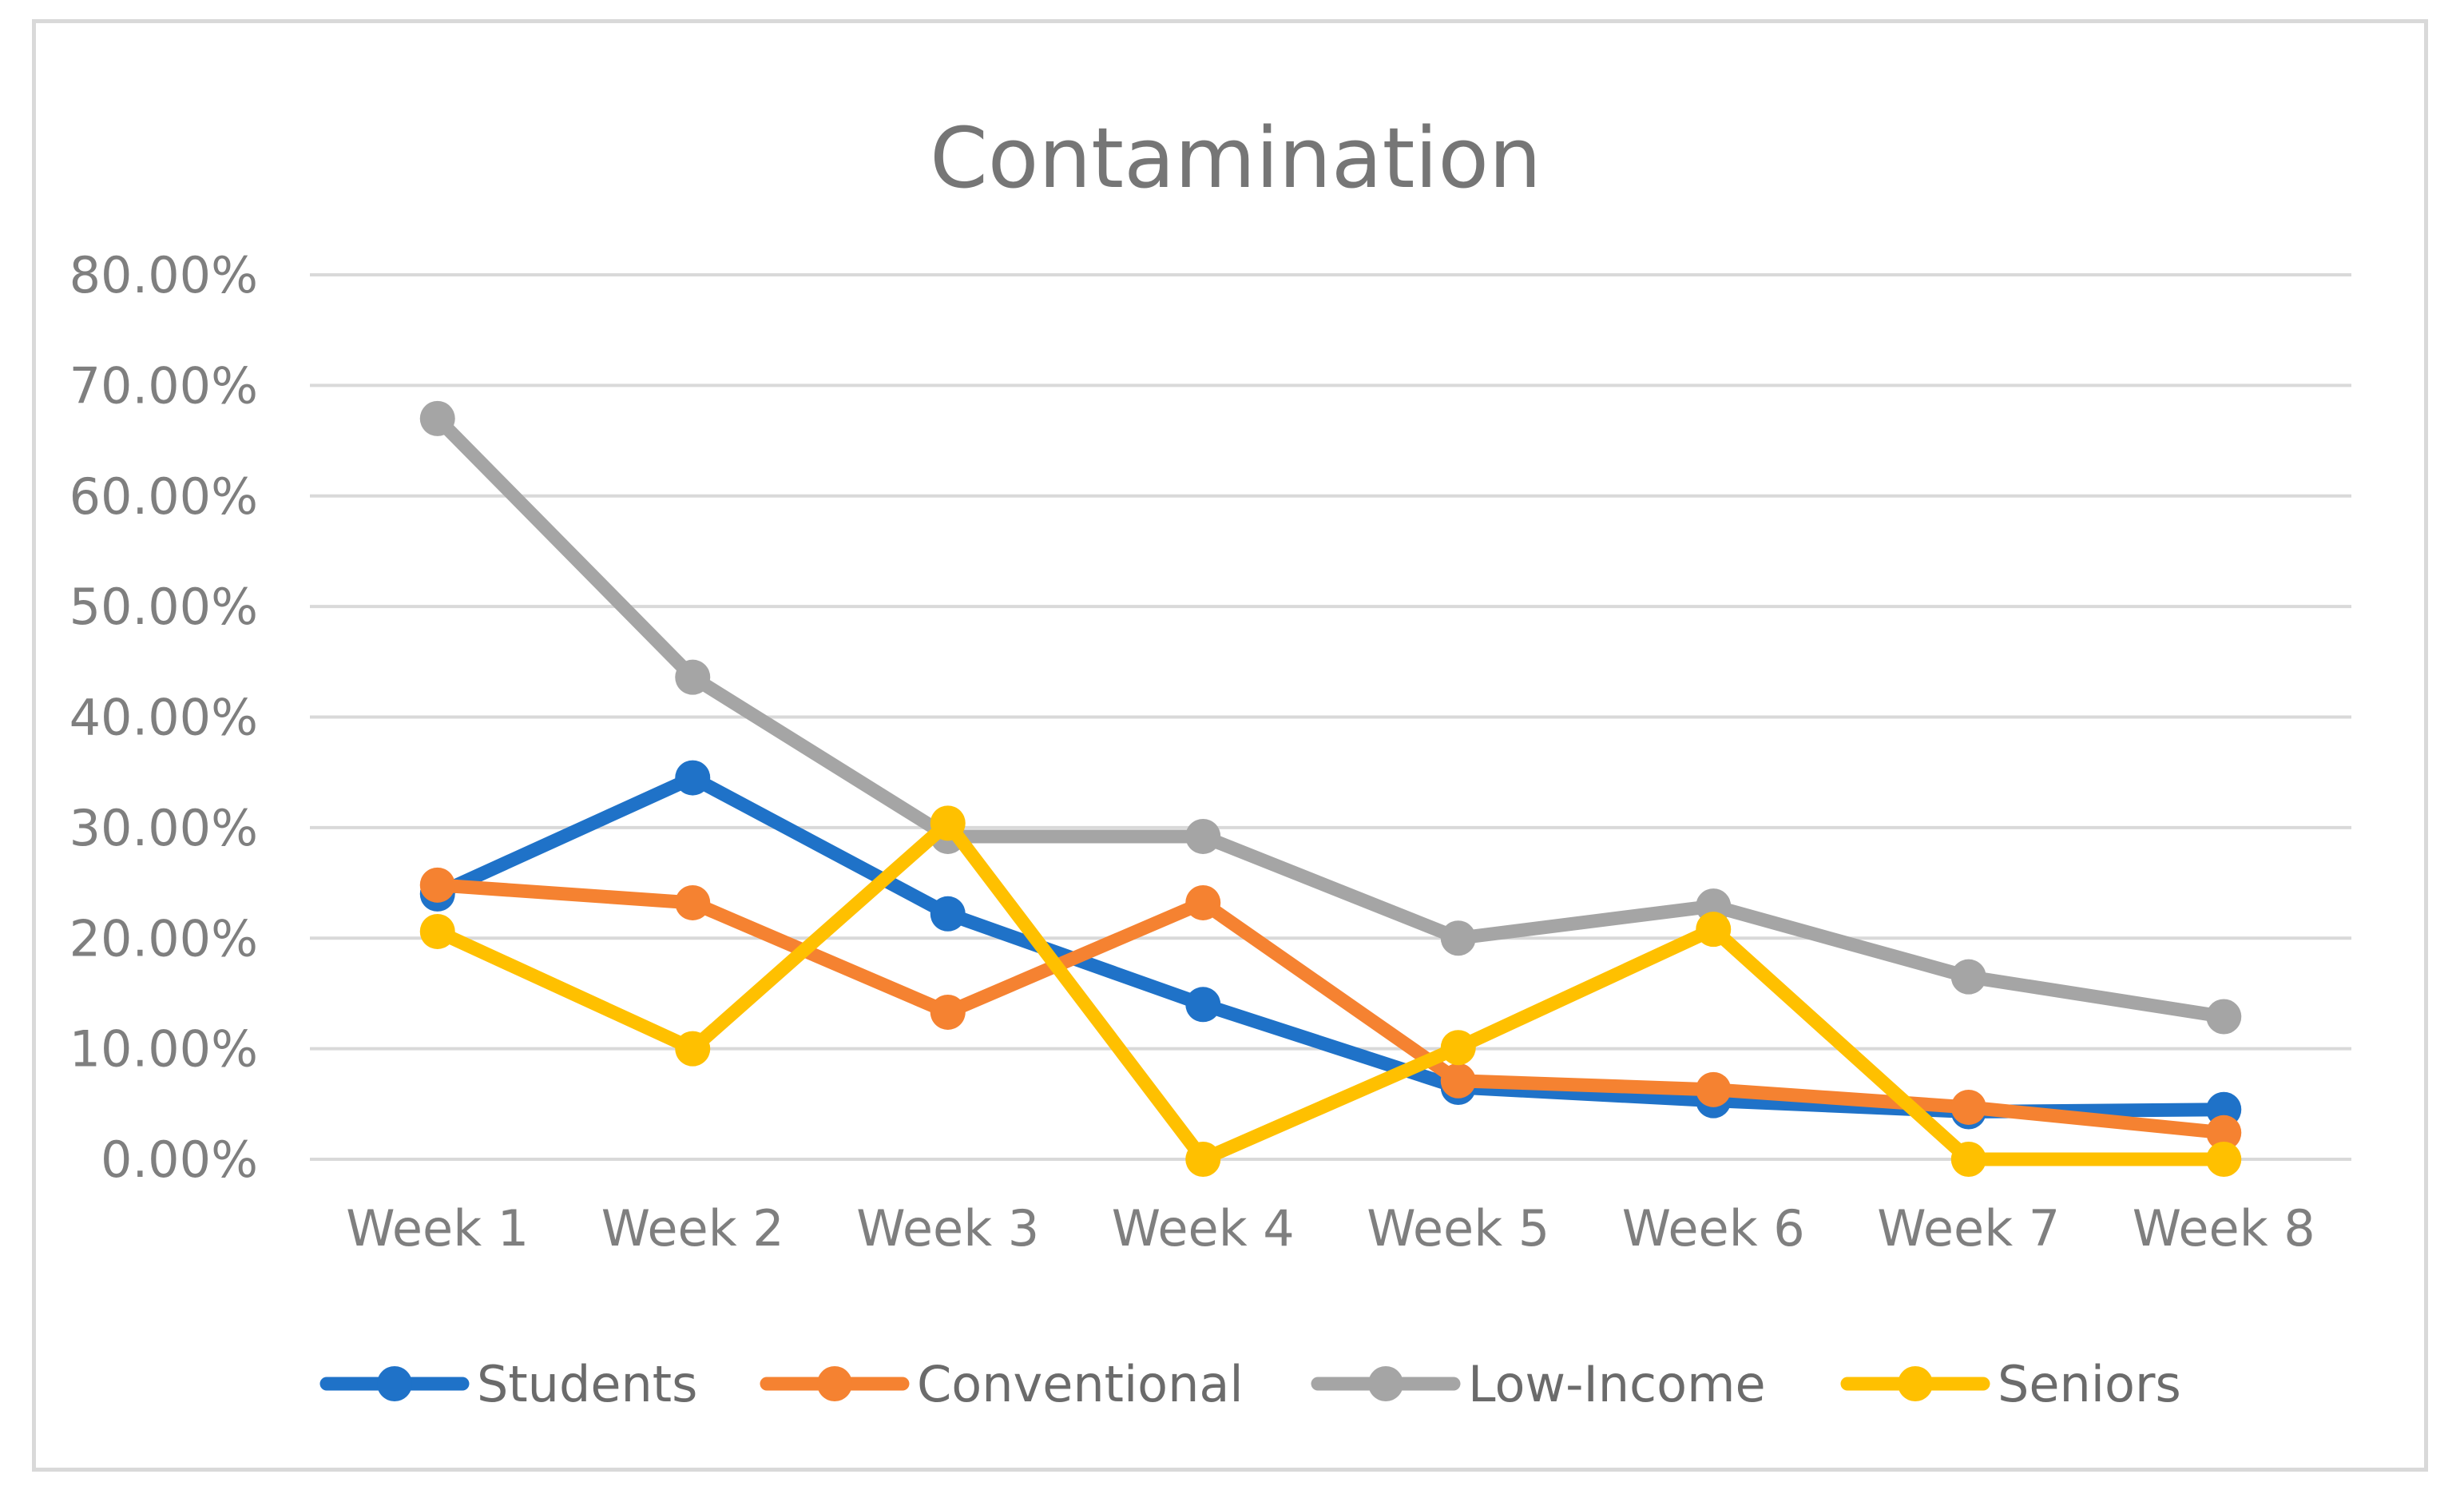  I want to click on legend-item: Low-Income, so click(1538, 1384).